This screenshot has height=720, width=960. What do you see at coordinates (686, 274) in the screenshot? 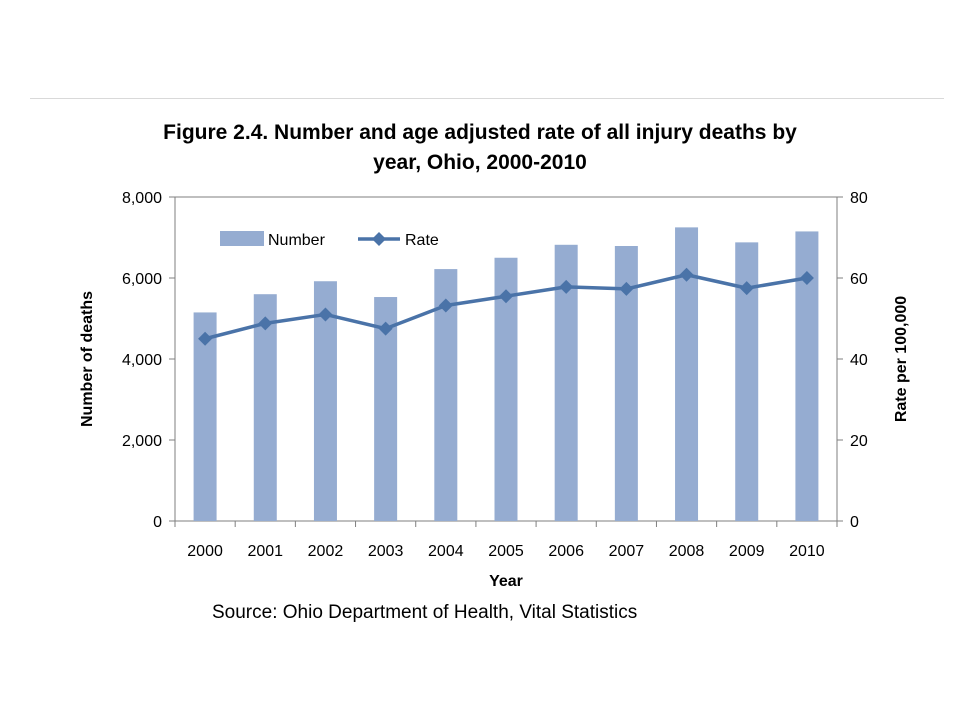
I see `rate-marker-2008` at bounding box center [686, 274].